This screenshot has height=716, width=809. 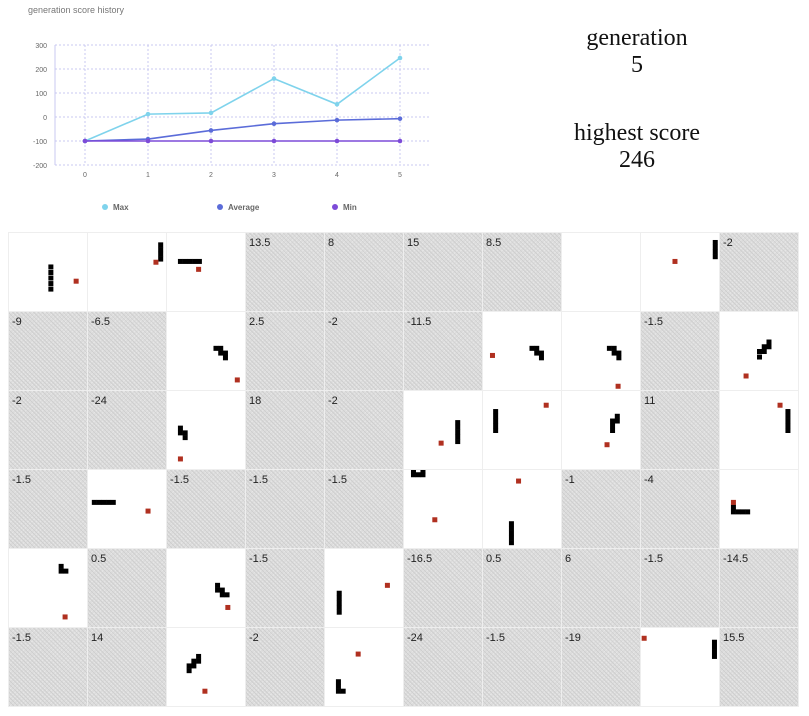 I want to click on game-cell: 14, so click(x=127, y=667).